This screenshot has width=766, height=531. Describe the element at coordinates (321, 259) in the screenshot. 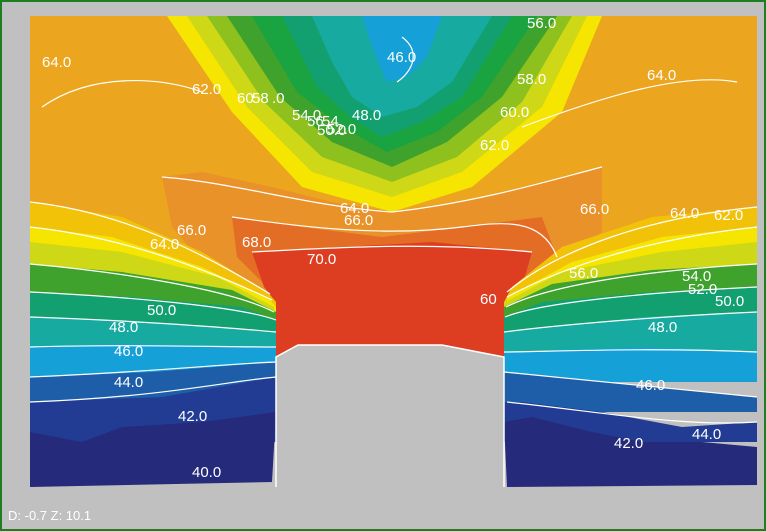

I see `contour-label: 70.0` at that location.